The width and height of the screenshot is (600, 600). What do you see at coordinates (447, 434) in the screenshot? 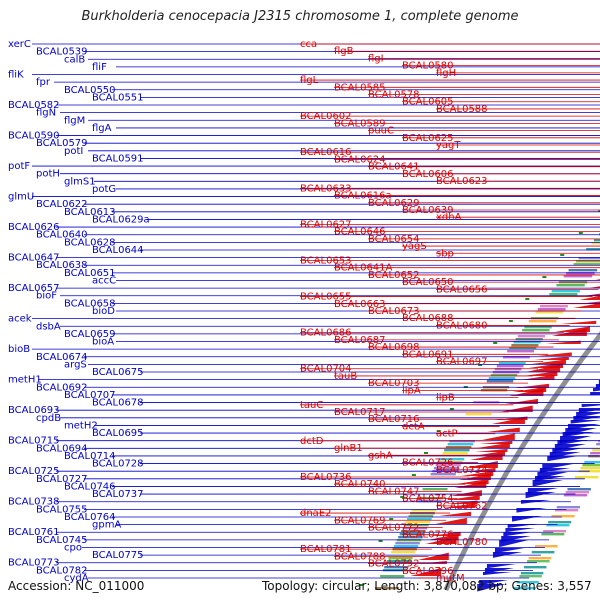
I see `gene-label: actP` at bounding box center [447, 434].